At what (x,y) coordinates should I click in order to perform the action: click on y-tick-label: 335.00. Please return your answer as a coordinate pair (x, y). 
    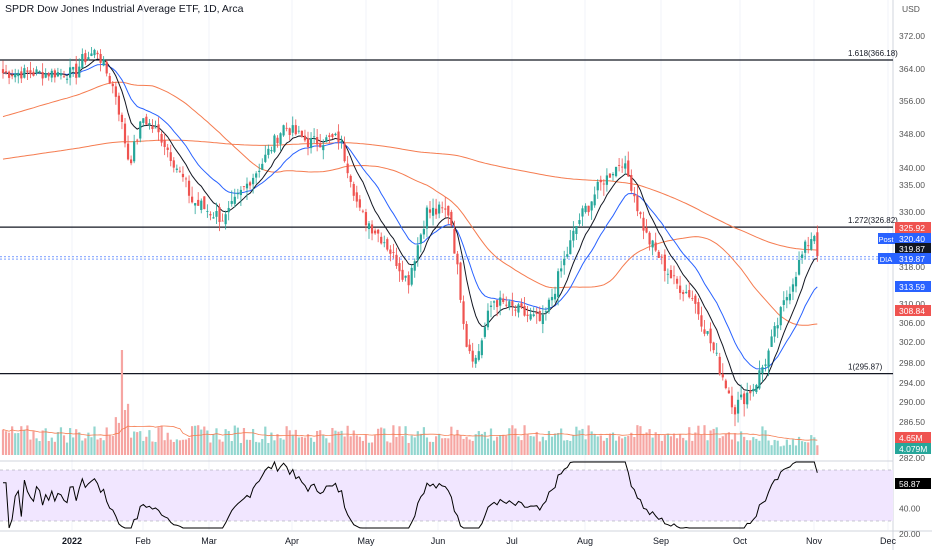
    Looking at the image, I should click on (912, 185).